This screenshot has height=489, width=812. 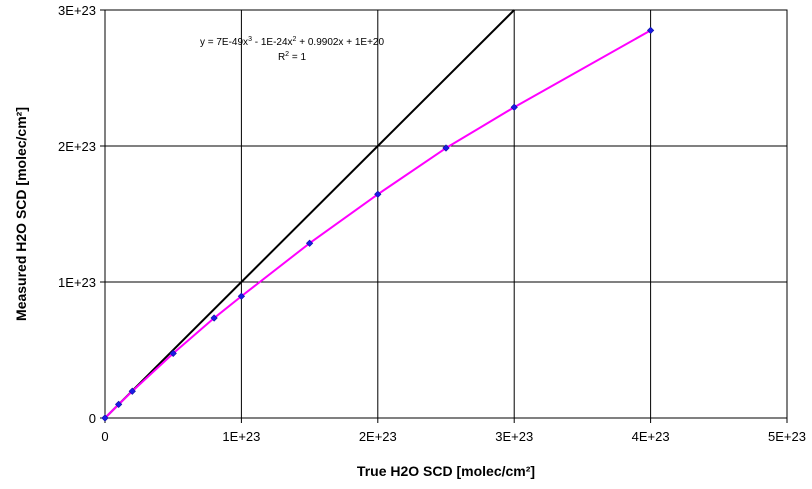 I want to click on x-tick-label: 0, so click(x=104, y=436).